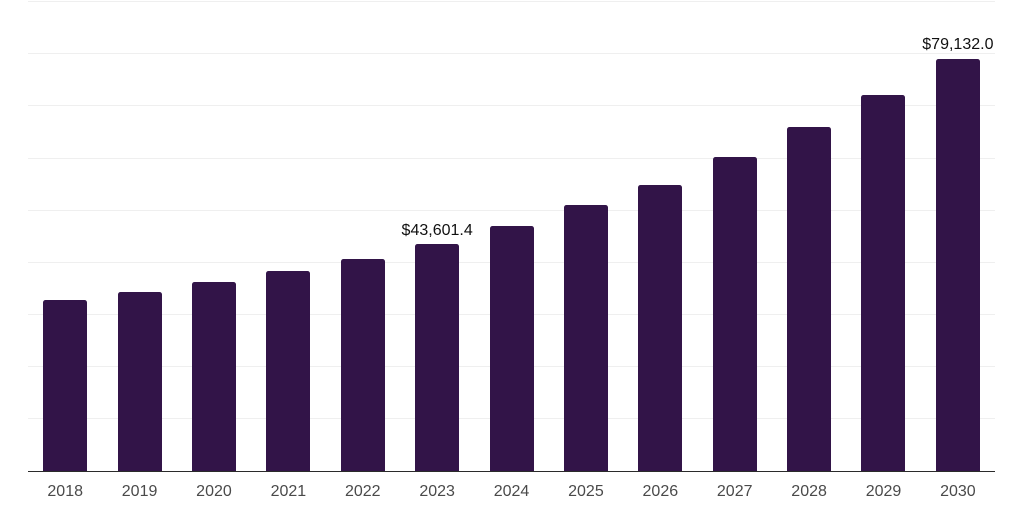  What do you see at coordinates (139, 381) in the screenshot?
I see `bar-2019` at bounding box center [139, 381].